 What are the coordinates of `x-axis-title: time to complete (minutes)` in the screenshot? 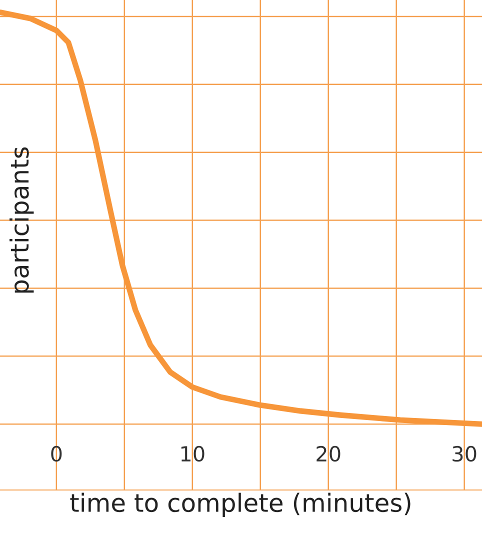 It's located at (240, 504).